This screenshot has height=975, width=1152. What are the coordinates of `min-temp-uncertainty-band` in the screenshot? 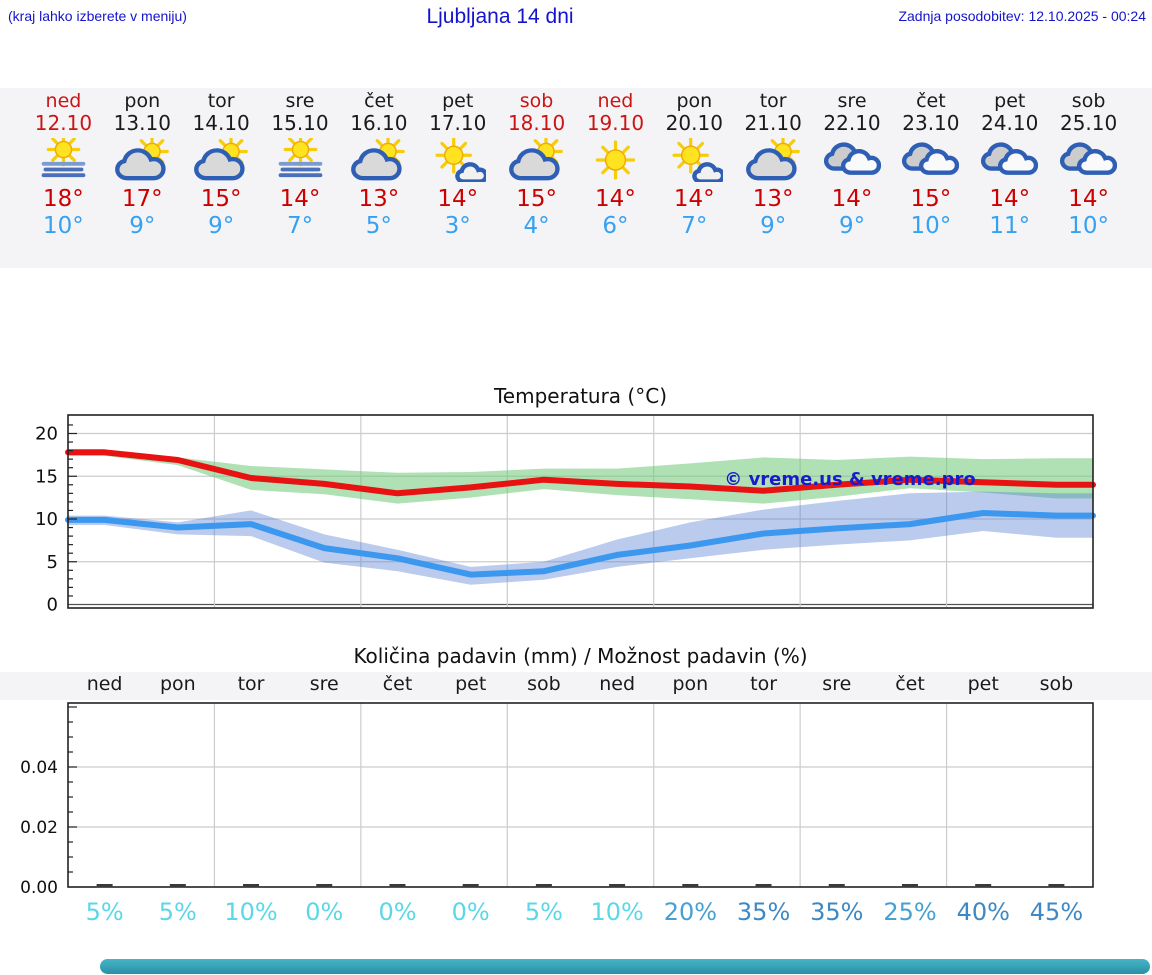 It's located at (580, 538).